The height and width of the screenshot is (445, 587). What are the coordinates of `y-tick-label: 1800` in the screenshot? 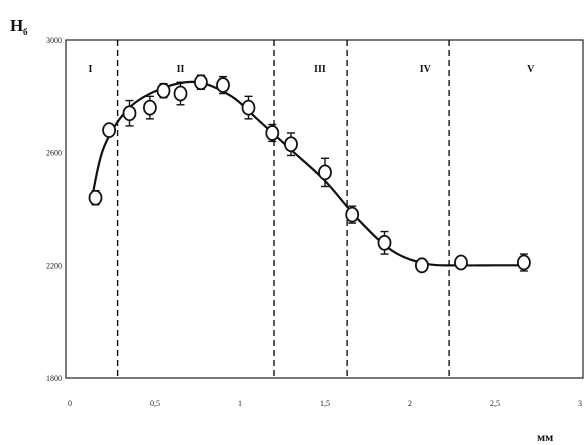 It's located at (54, 378).